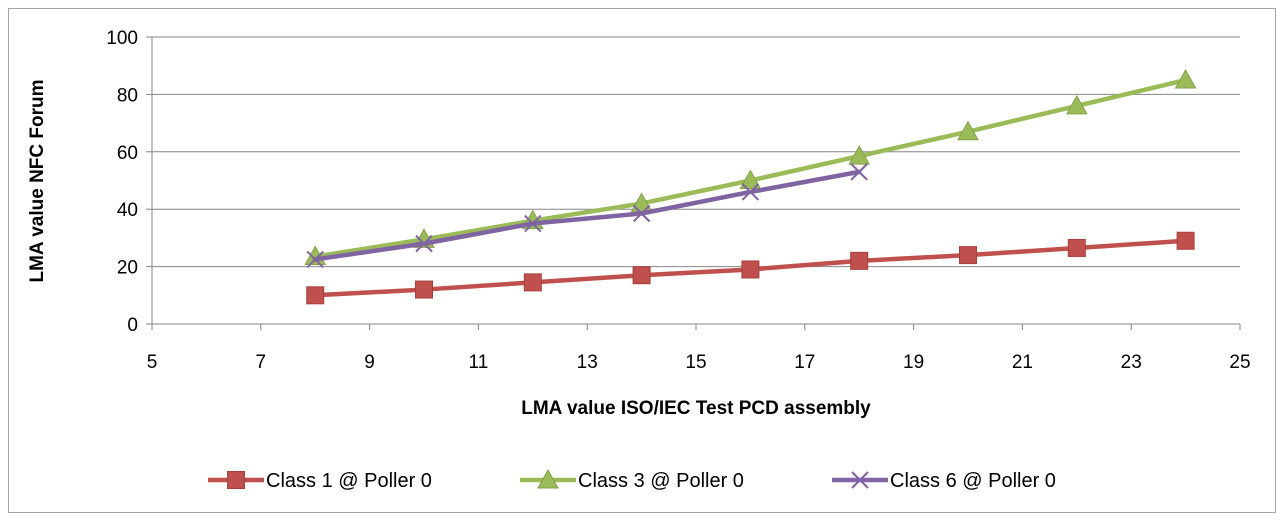 Image resolution: width=1284 pixels, height=523 pixels. What do you see at coordinates (587, 362) in the screenshot?
I see `x-tick-label-13: 13` at bounding box center [587, 362].